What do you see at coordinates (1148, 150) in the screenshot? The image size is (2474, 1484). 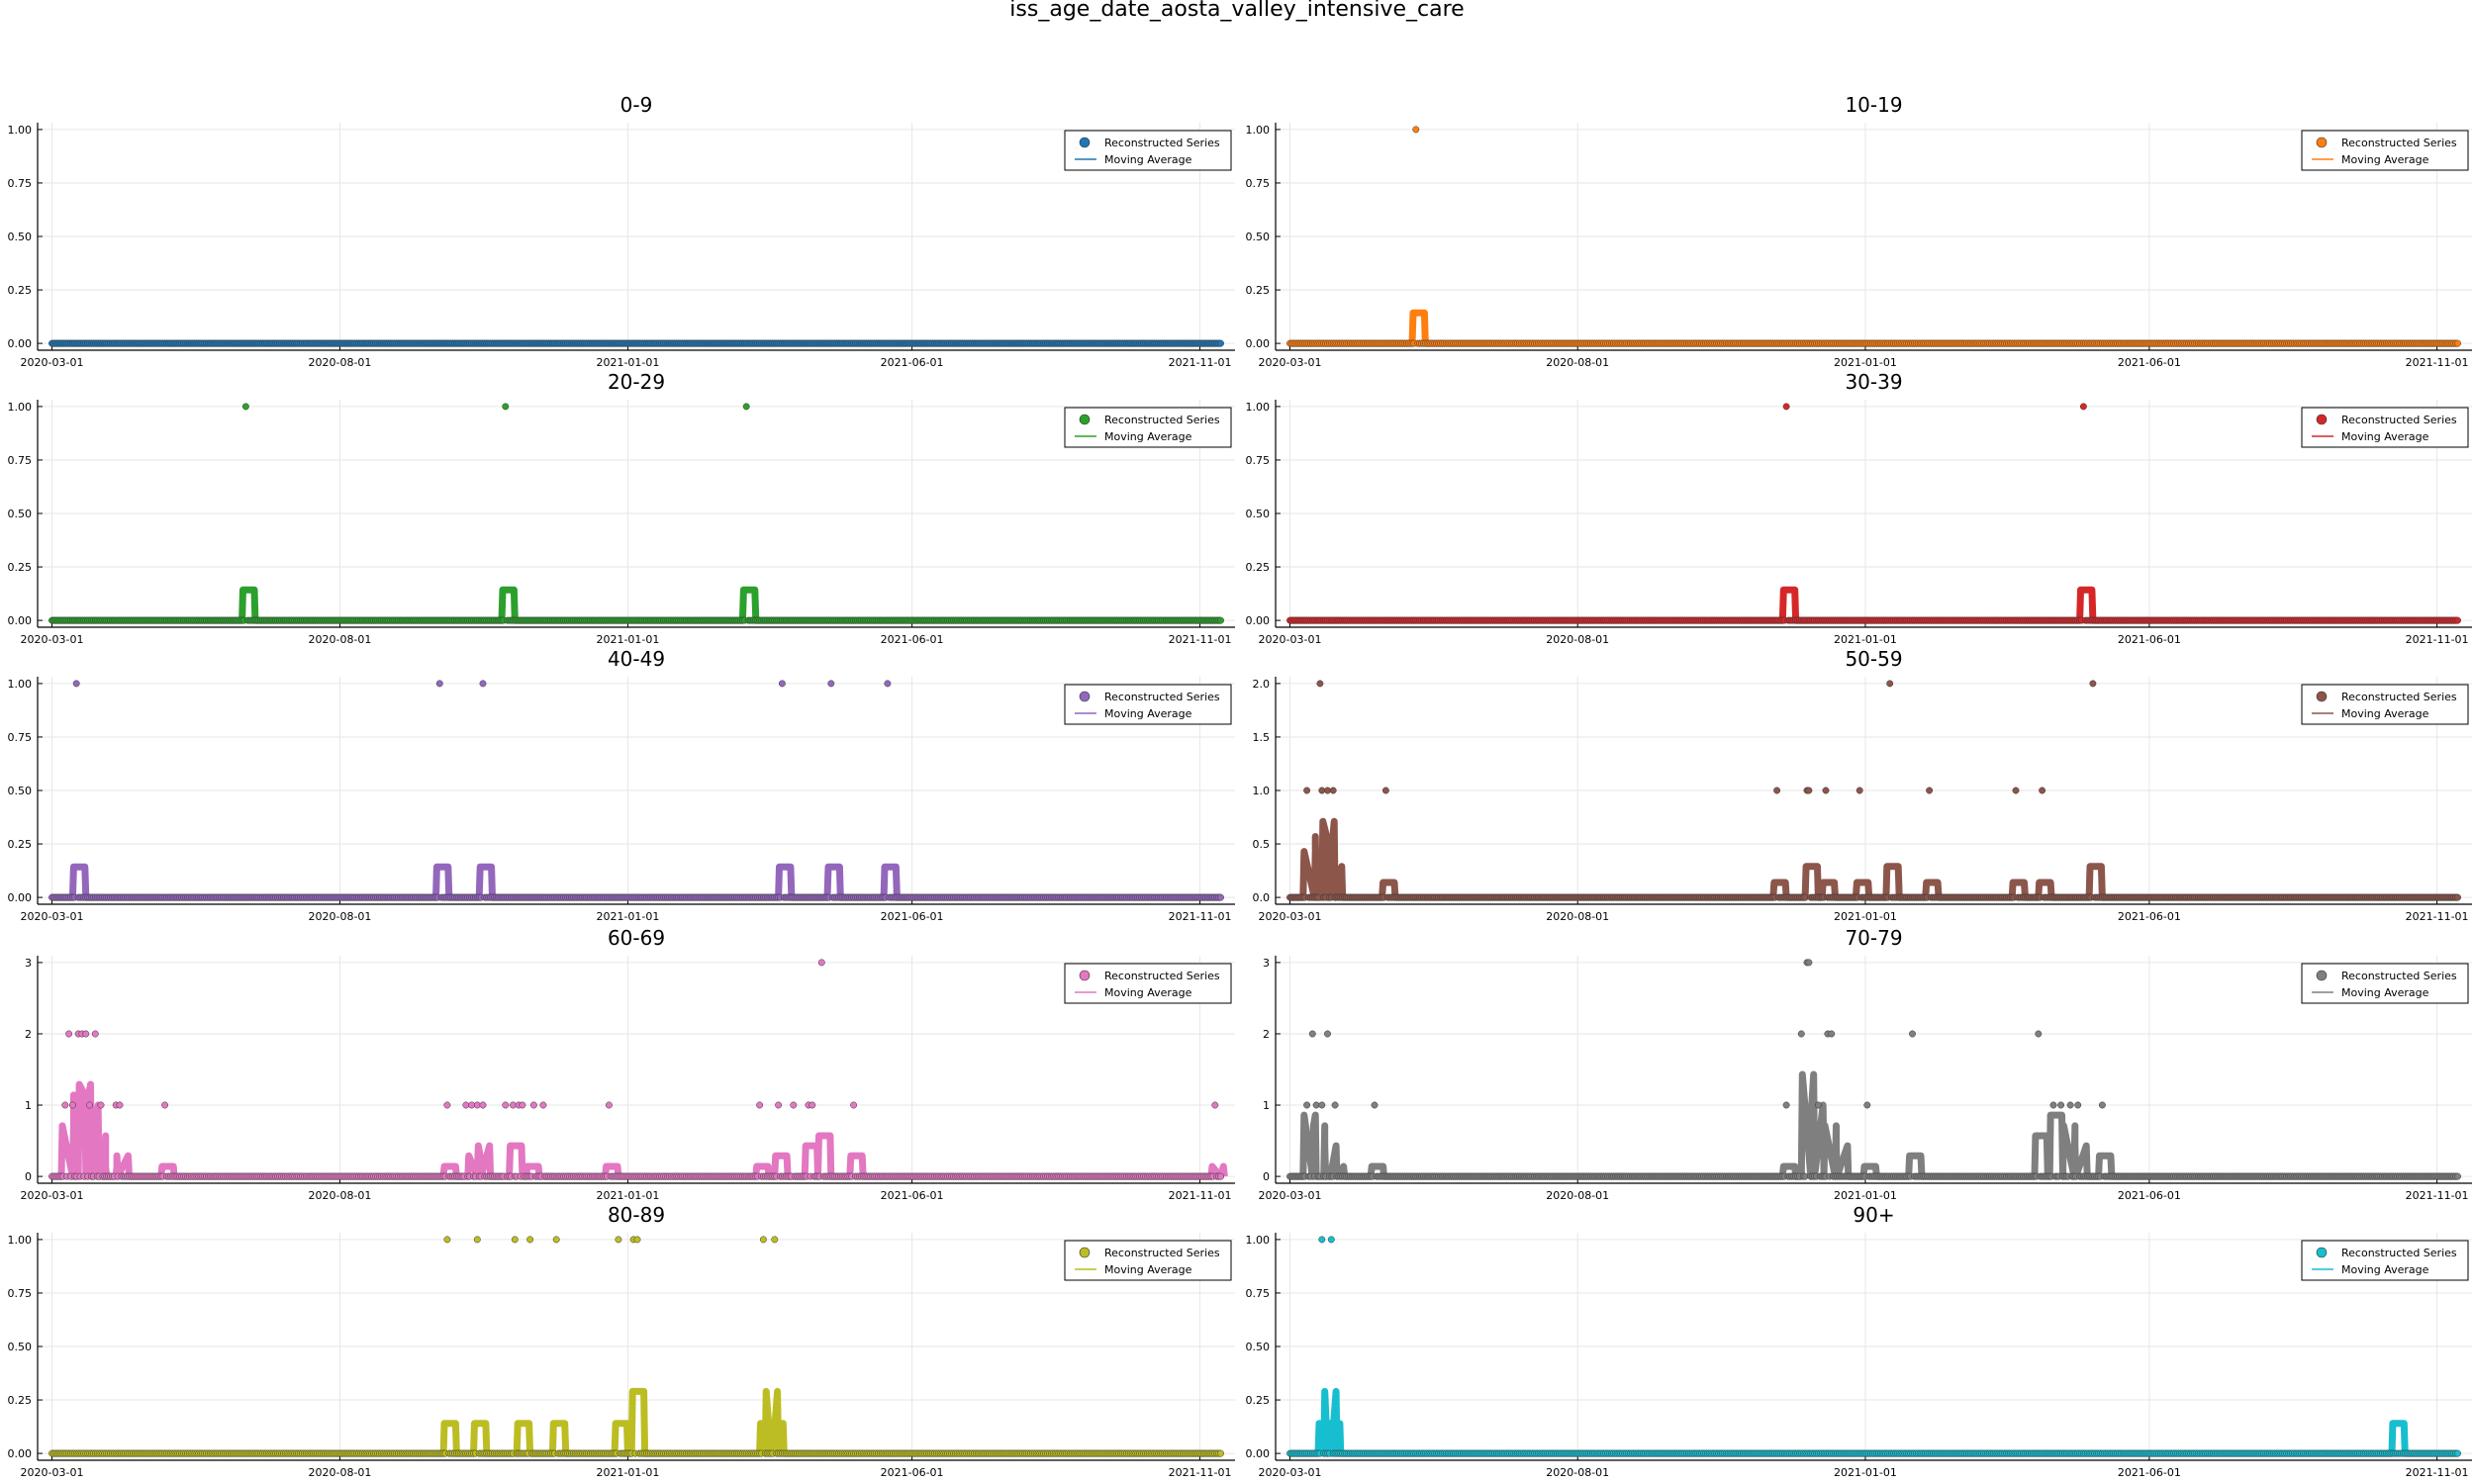 I see `legend-box` at bounding box center [1148, 150].